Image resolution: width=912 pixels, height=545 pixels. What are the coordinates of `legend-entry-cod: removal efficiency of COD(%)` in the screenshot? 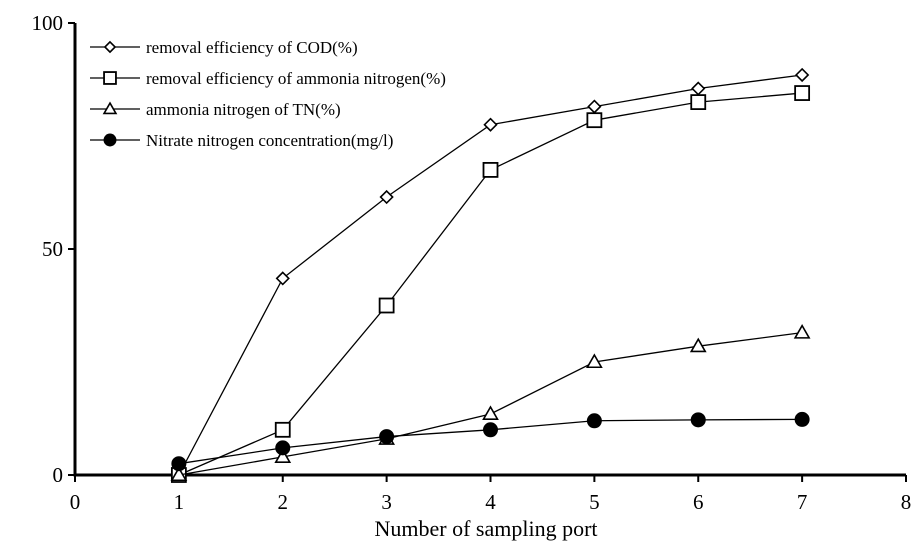 It's located at (224, 47).